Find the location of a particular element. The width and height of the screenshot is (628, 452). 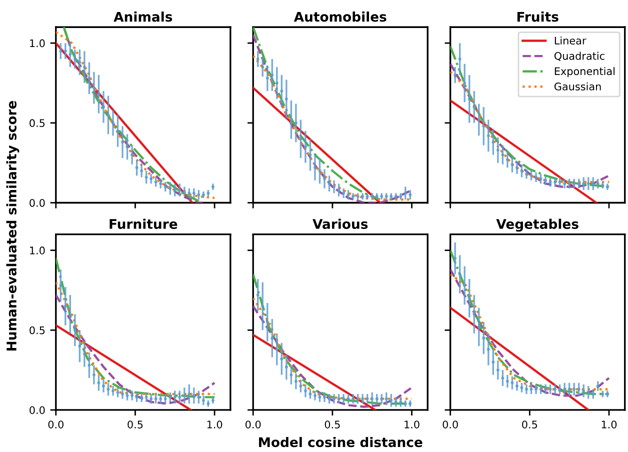

chart-title: Automobiles is located at coordinates (340, 17).